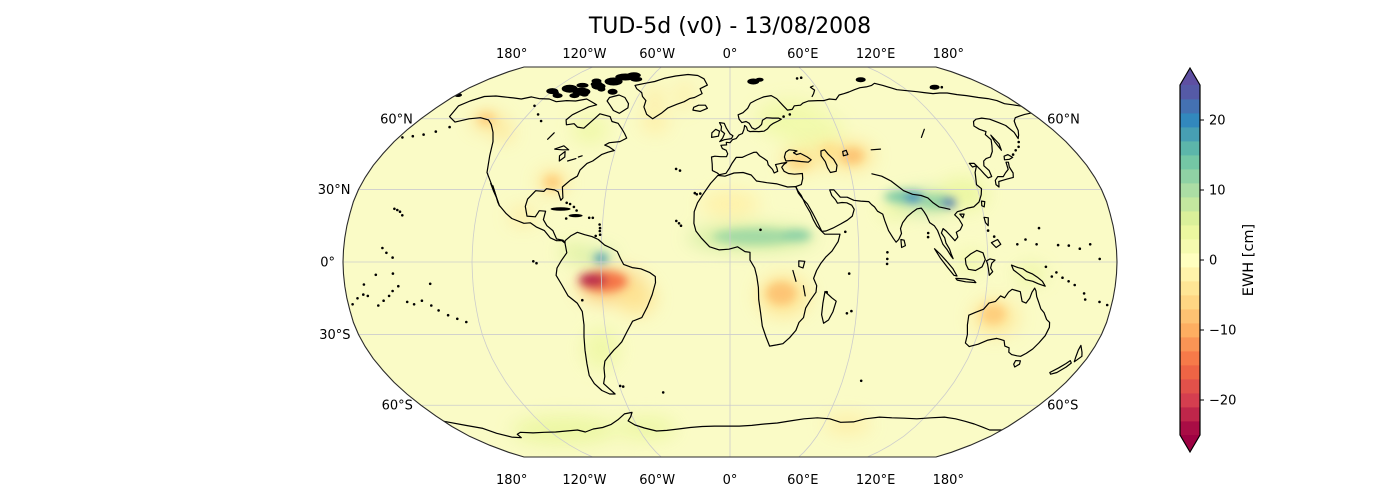 The height and width of the screenshot is (500, 1400). What do you see at coordinates (730, 480) in the screenshot?
I see `lon-tick-bottom-3: 0°` at bounding box center [730, 480].